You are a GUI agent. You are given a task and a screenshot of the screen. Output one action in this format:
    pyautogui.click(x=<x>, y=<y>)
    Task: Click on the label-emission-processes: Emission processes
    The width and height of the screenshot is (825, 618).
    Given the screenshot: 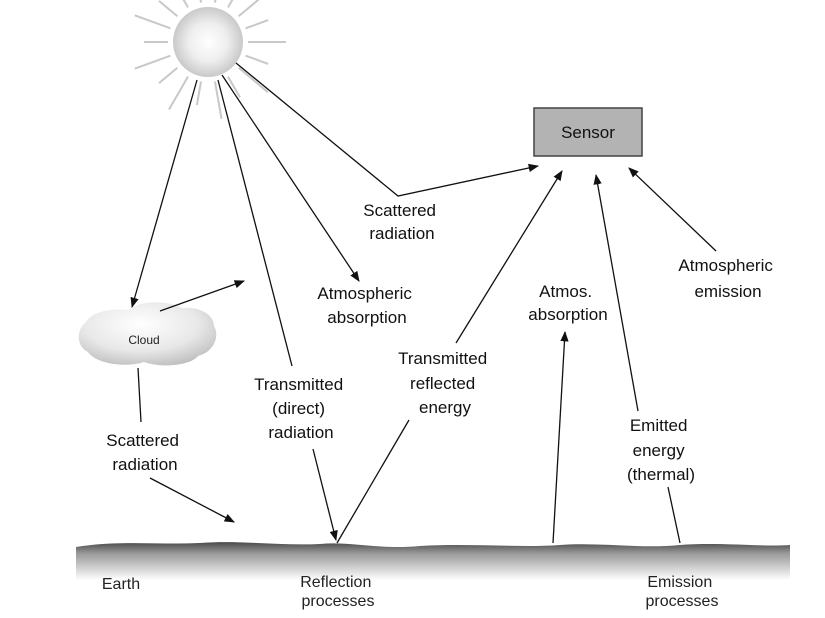 What is the action you would take?
    pyautogui.click(x=682, y=592)
    